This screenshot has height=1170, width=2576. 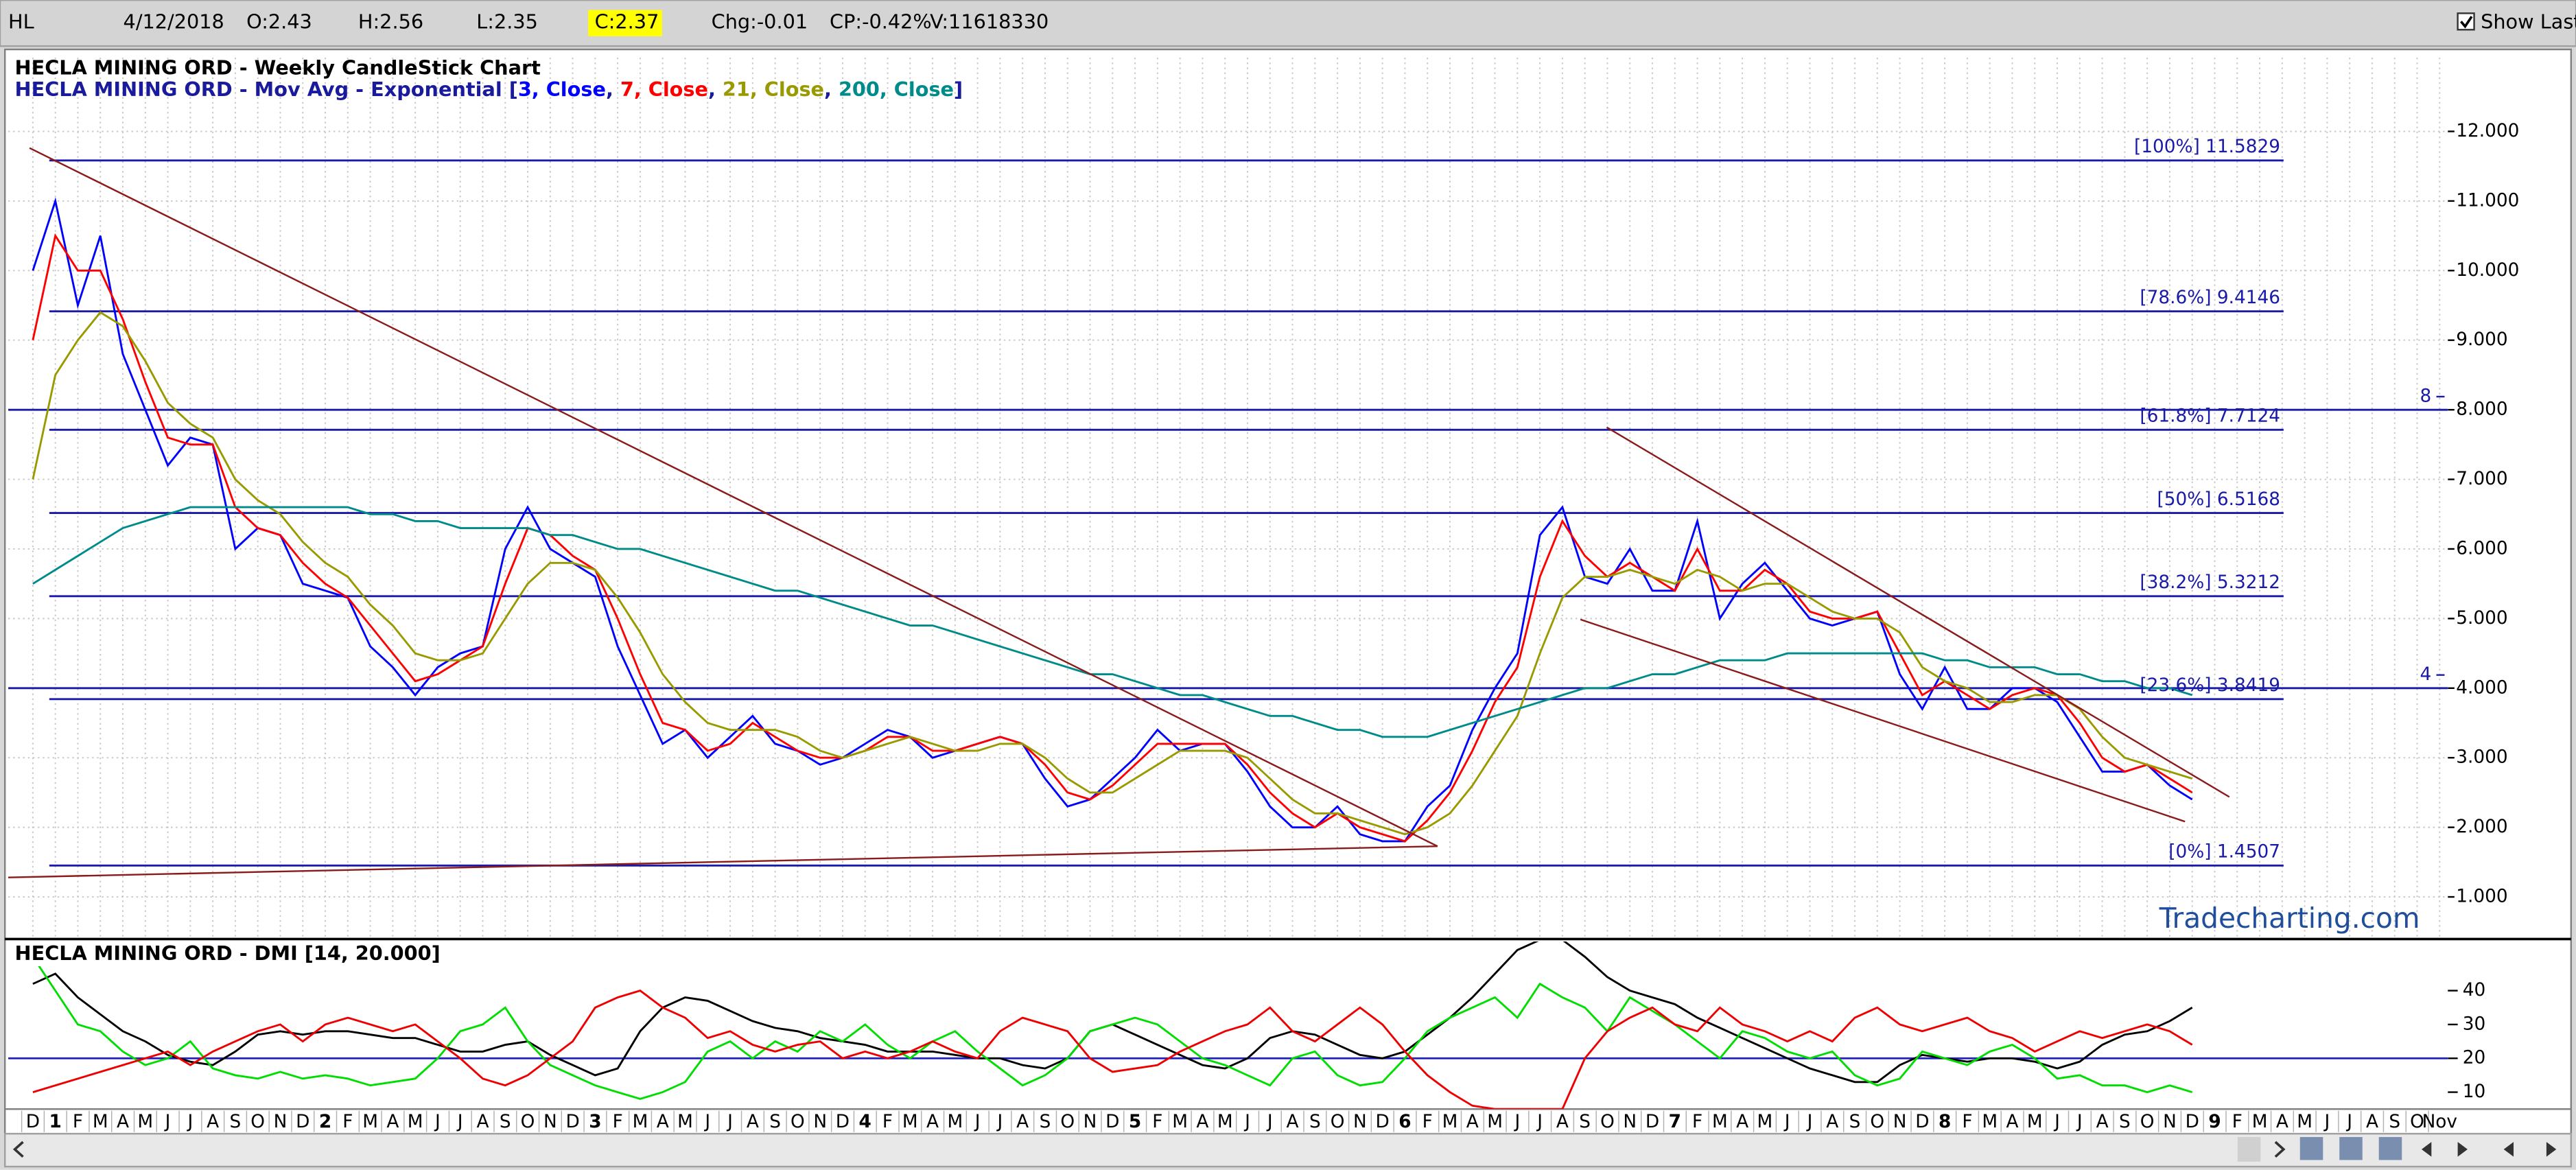 I want to click on reference-label: 4, so click(x=2426, y=674).